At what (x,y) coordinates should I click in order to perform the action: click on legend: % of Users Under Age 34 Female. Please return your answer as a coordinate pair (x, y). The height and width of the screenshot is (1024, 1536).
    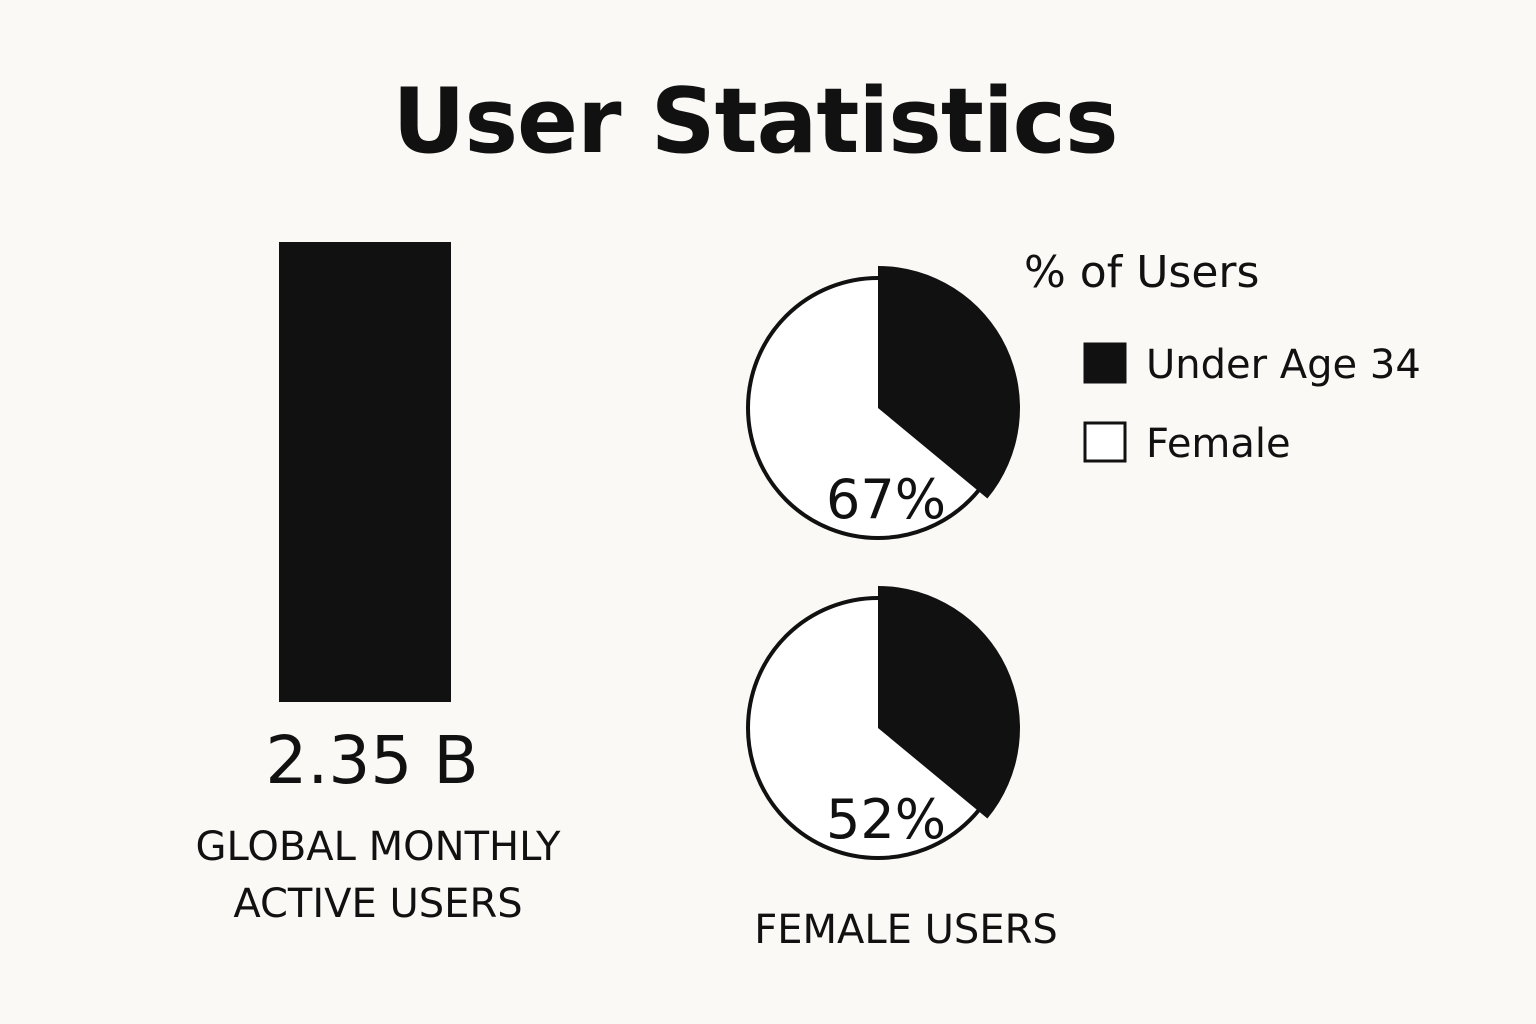
    Looking at the image, I should click on (1222, 357).